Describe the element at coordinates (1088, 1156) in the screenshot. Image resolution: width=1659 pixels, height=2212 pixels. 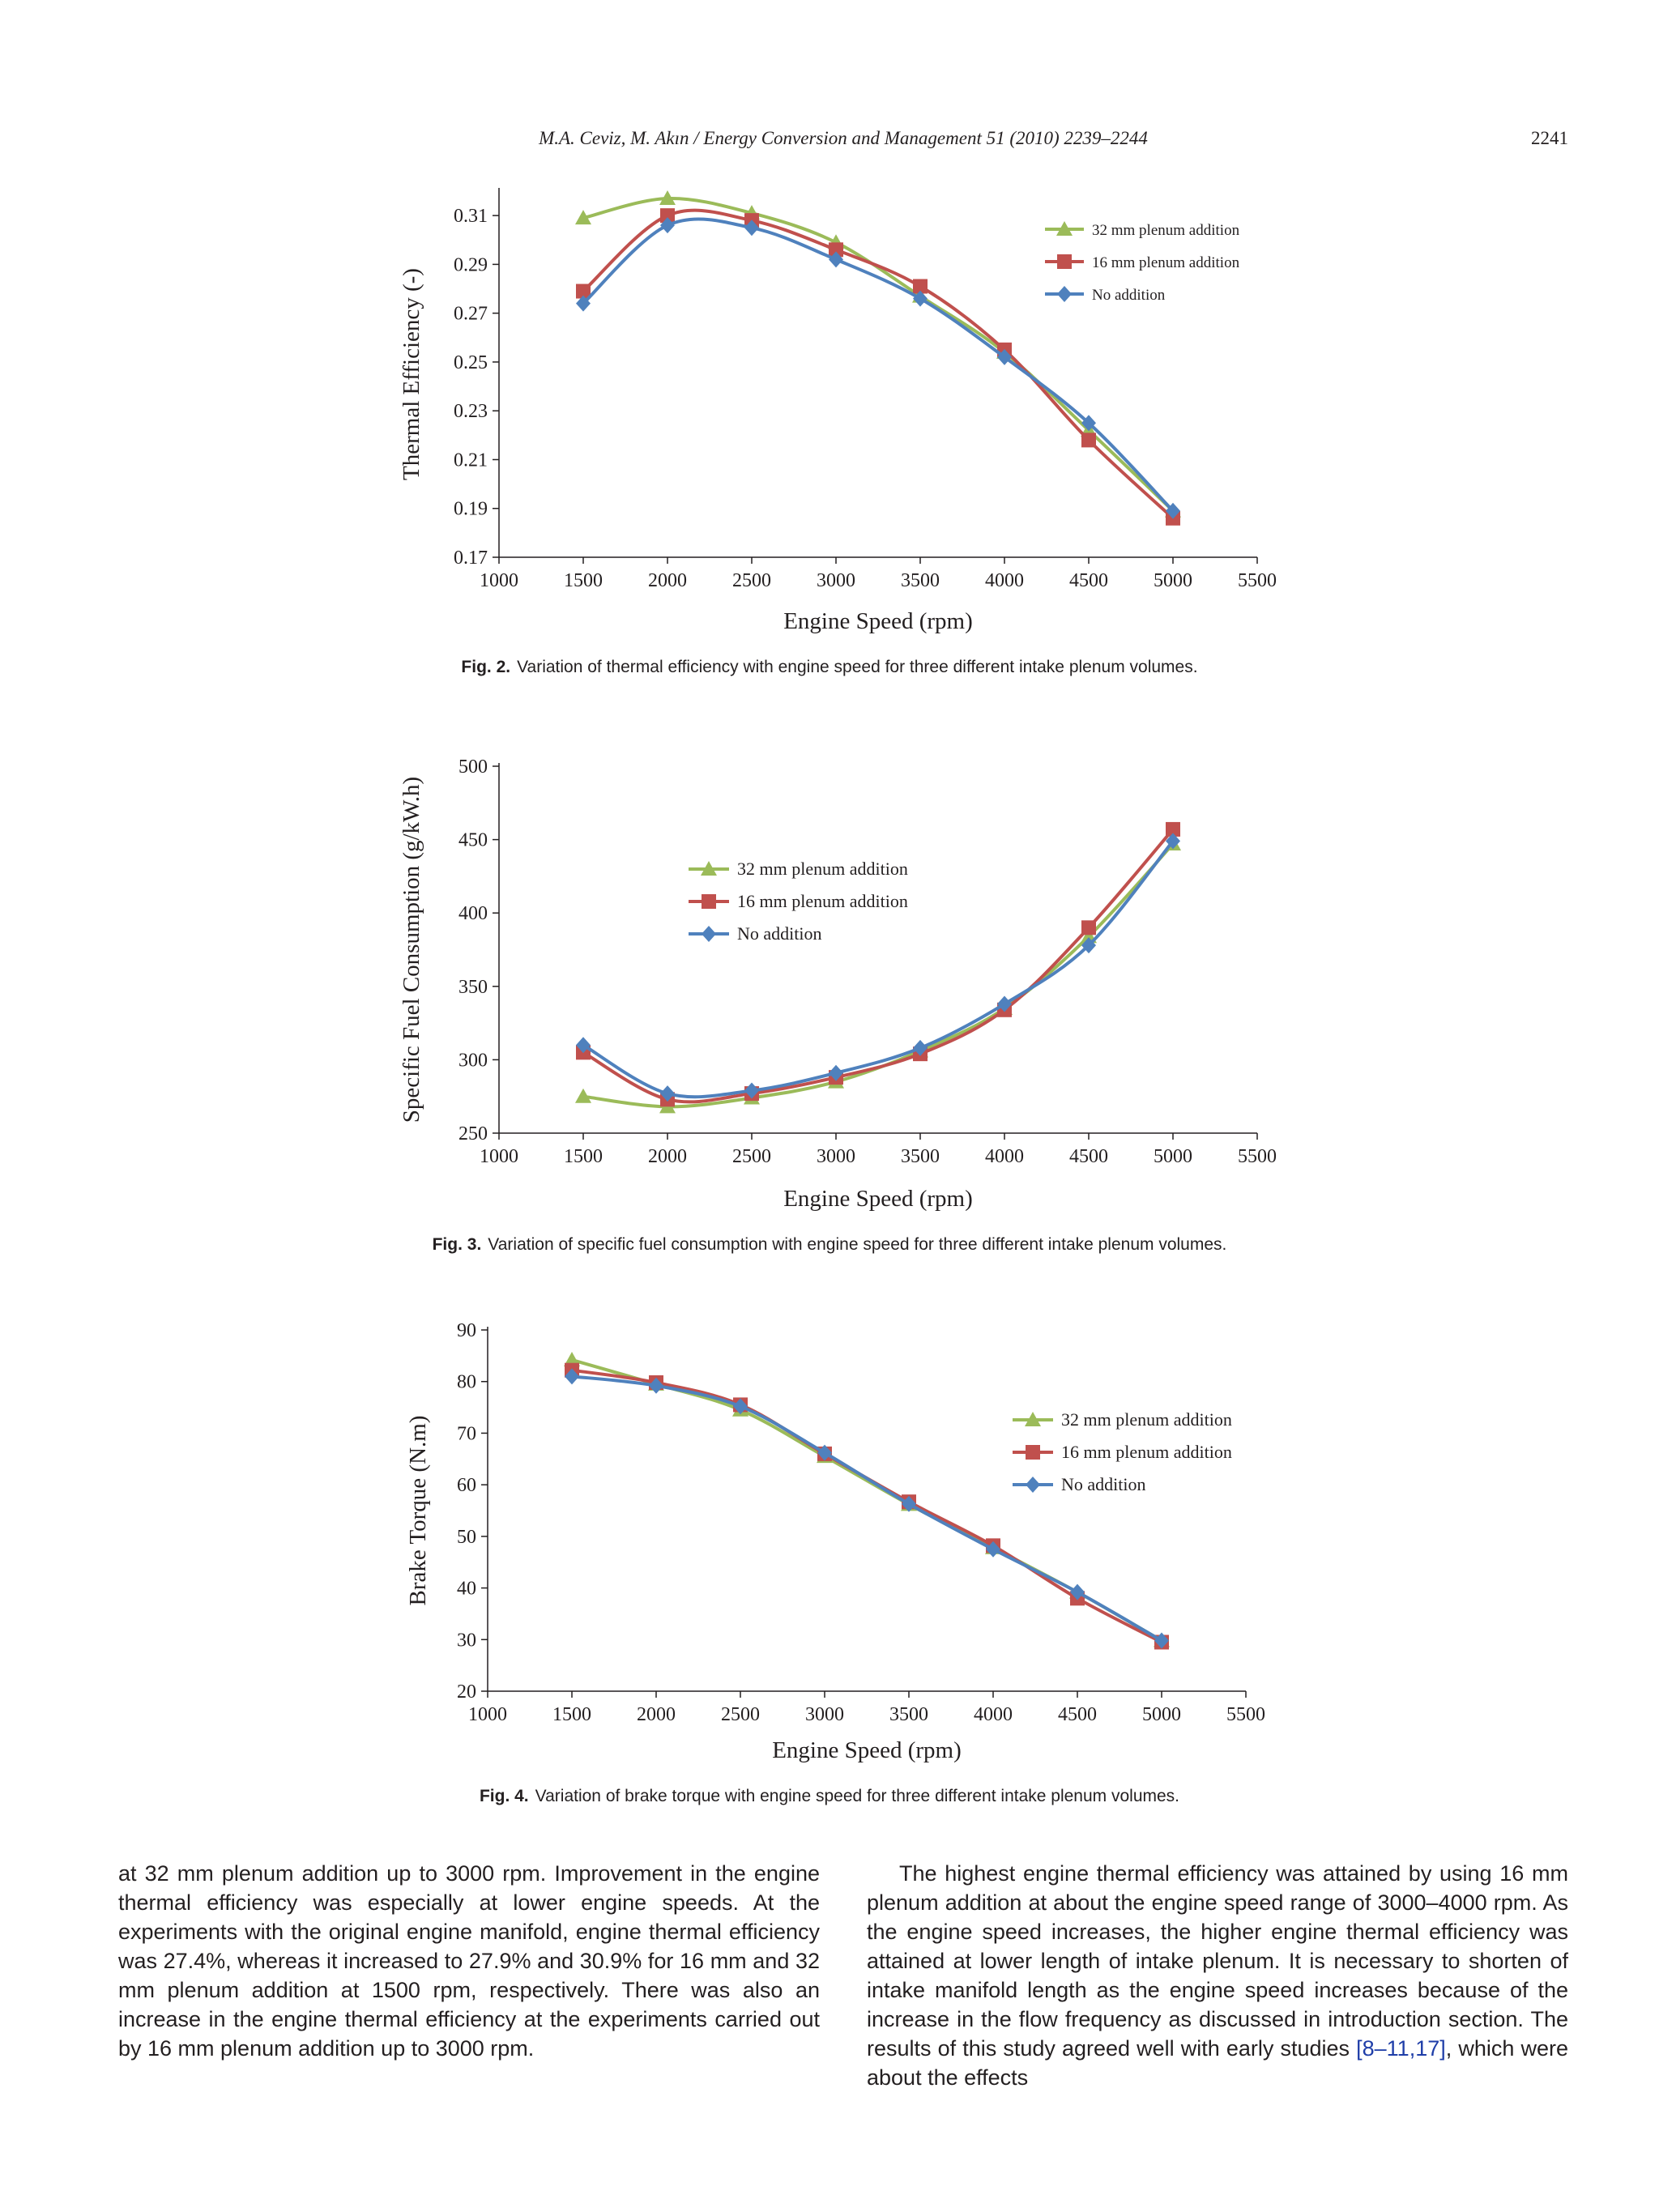
I see `x-tick-label: 4500` at that location.